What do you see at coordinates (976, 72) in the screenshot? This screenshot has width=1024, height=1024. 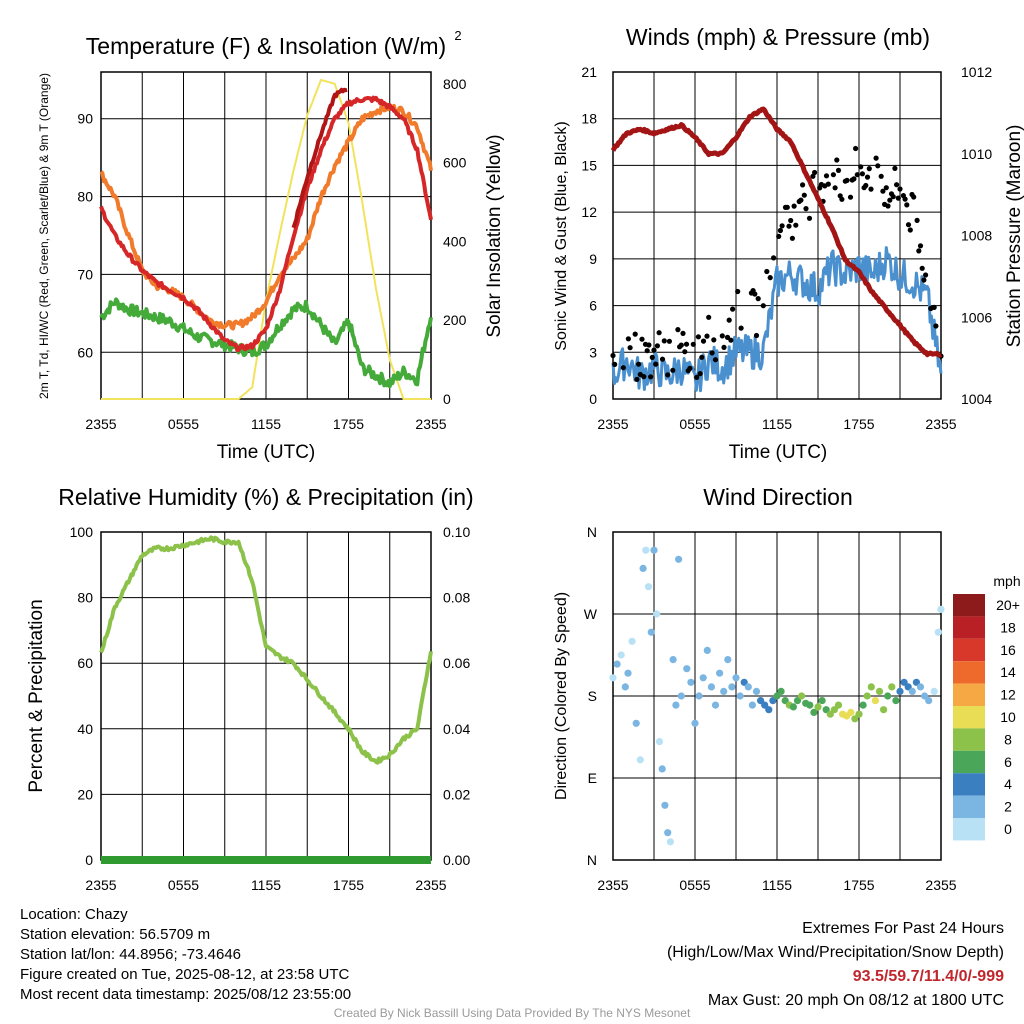 I see `y-tick-label-right: 1012` at bounding box center [976, 72].